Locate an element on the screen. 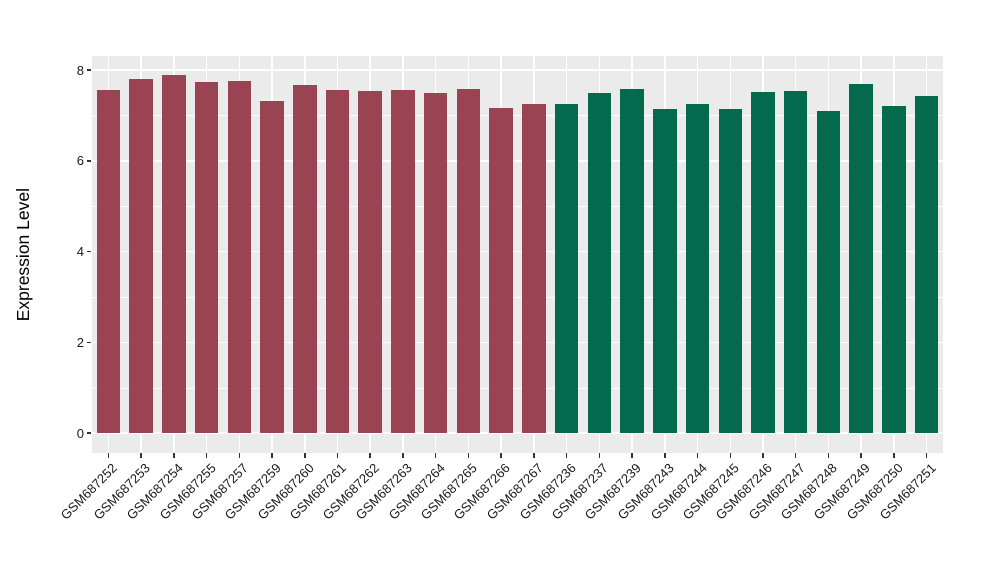 The height and width of the screenshot is (580, 1000). y-axis-title-box: Expression Level is located at coordinates (23, 254).